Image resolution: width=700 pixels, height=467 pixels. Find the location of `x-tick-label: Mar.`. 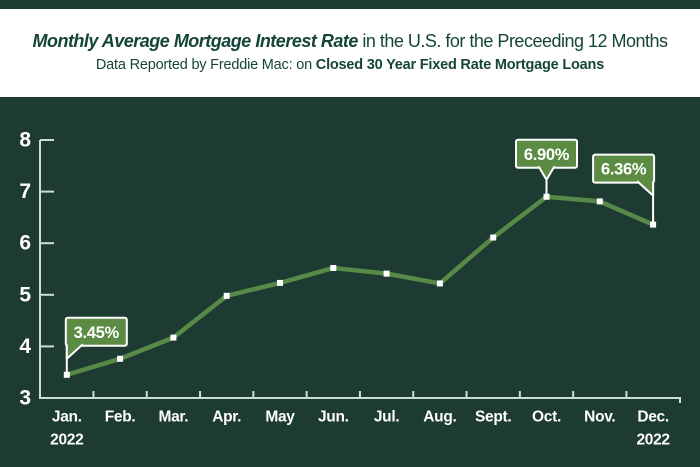

x-tick-label: Mar. is located at coordinates (173, 417).